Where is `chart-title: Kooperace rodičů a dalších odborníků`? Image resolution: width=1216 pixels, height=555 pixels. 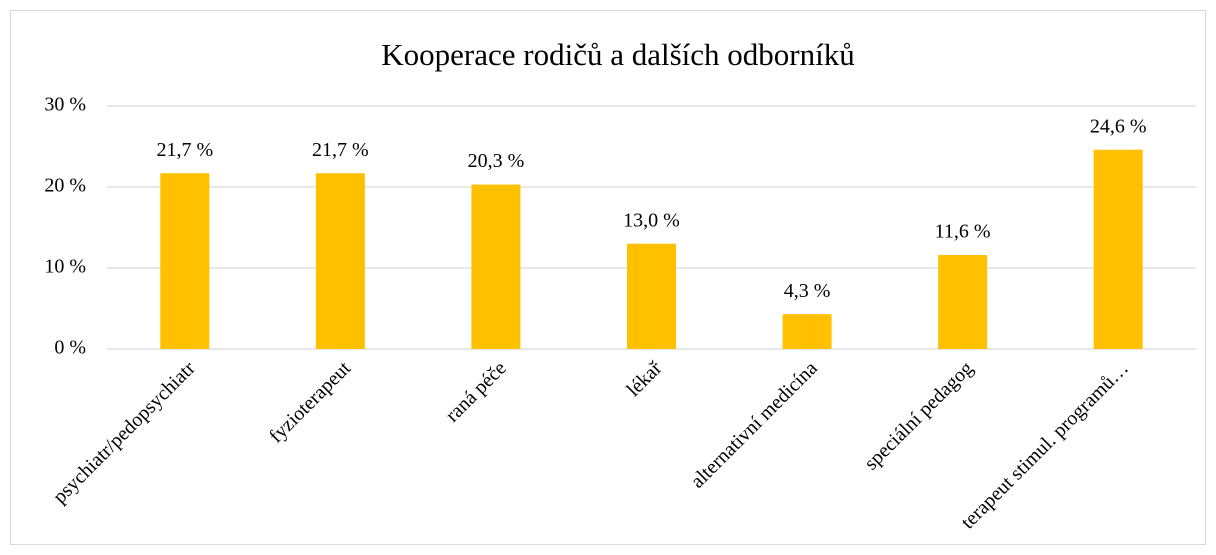 chart-title: Kooperace rodičů a dalších odborníků is located at coordinates (617, 54).